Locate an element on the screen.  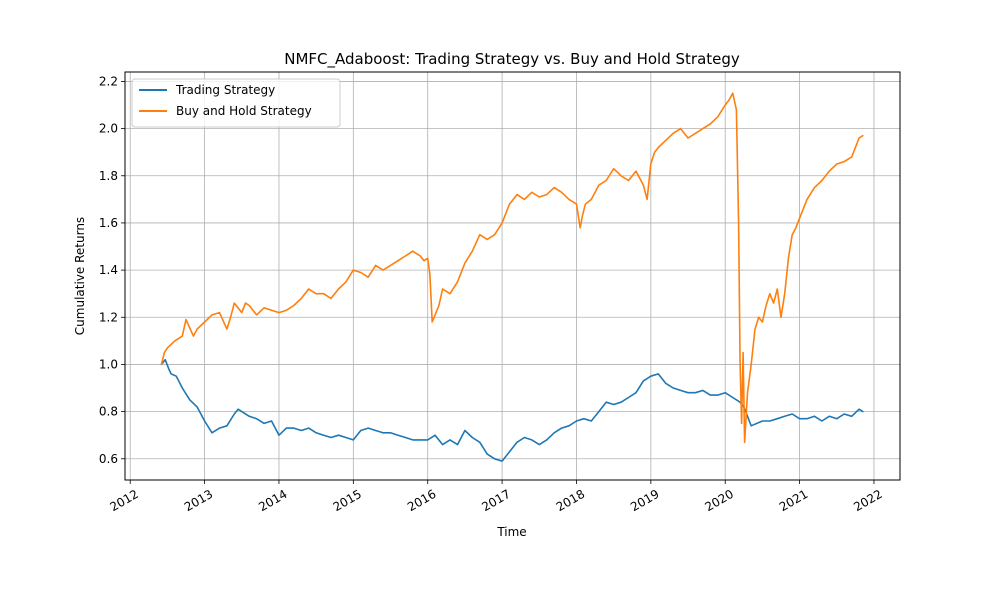
legend-box is located at coordinates (236, 103).